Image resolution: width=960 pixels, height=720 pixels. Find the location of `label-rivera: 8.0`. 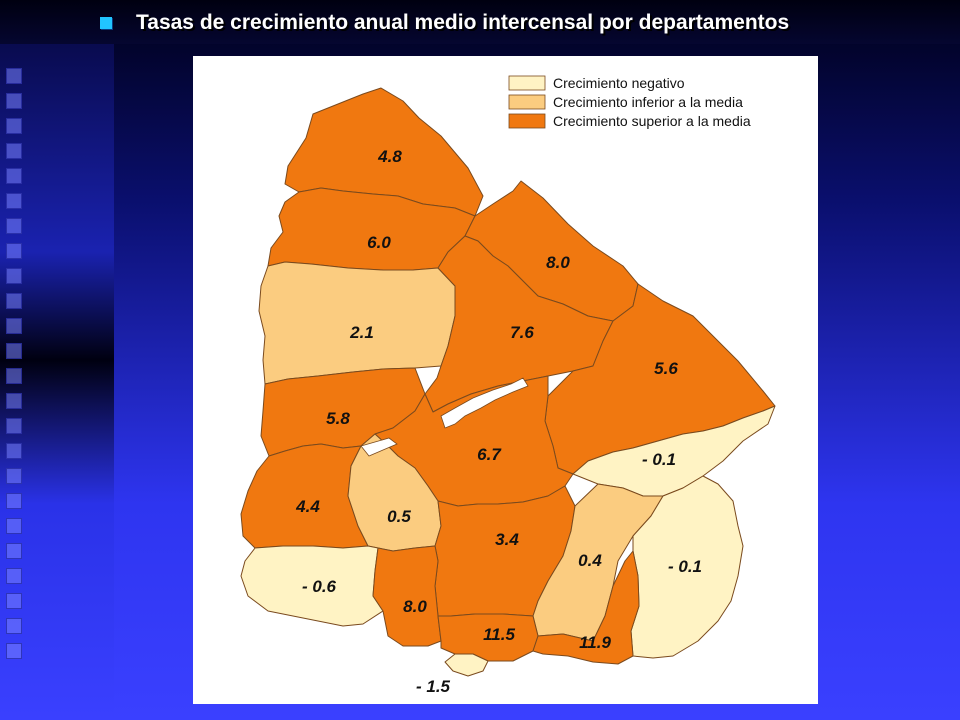

label-rivera: 8.0 is located at coordinates (558, 262).